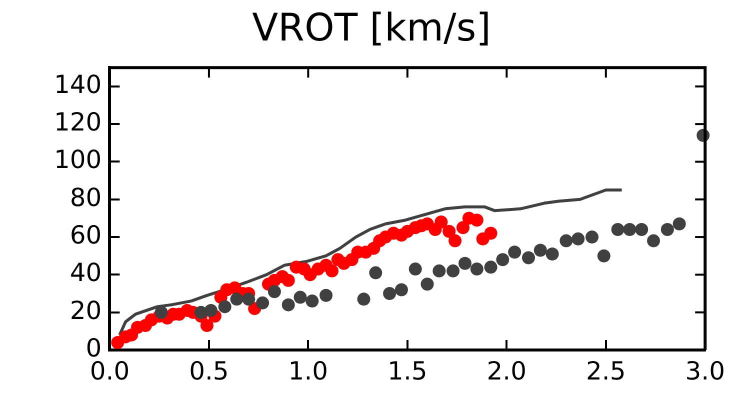 The height and width of the screenshot is (412, 743). What do you see at coordinates (86, 310) in the screenshot?
I see `y-tick-label: 20` at bounding box center [86, 310].